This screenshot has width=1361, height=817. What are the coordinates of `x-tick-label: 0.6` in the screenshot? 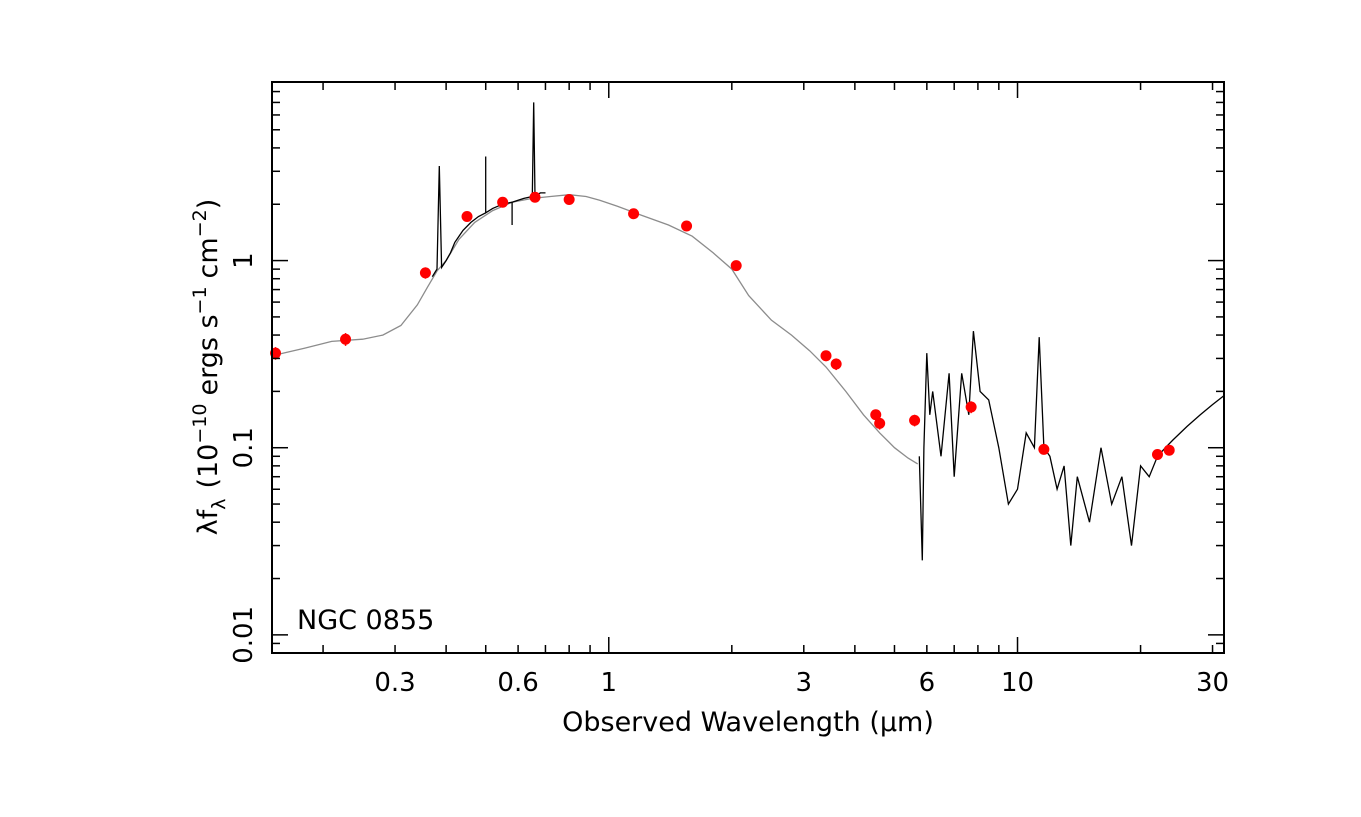 It's located at (517, 683).